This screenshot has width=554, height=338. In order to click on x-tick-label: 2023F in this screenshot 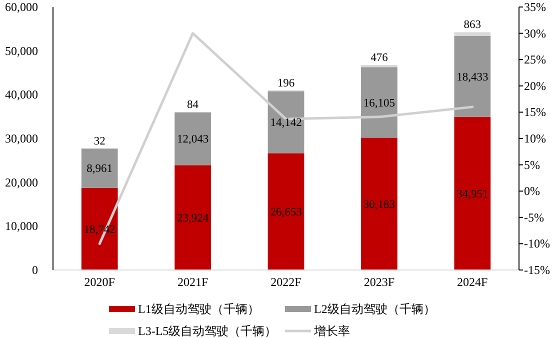, I will do `click(379, 282)`.